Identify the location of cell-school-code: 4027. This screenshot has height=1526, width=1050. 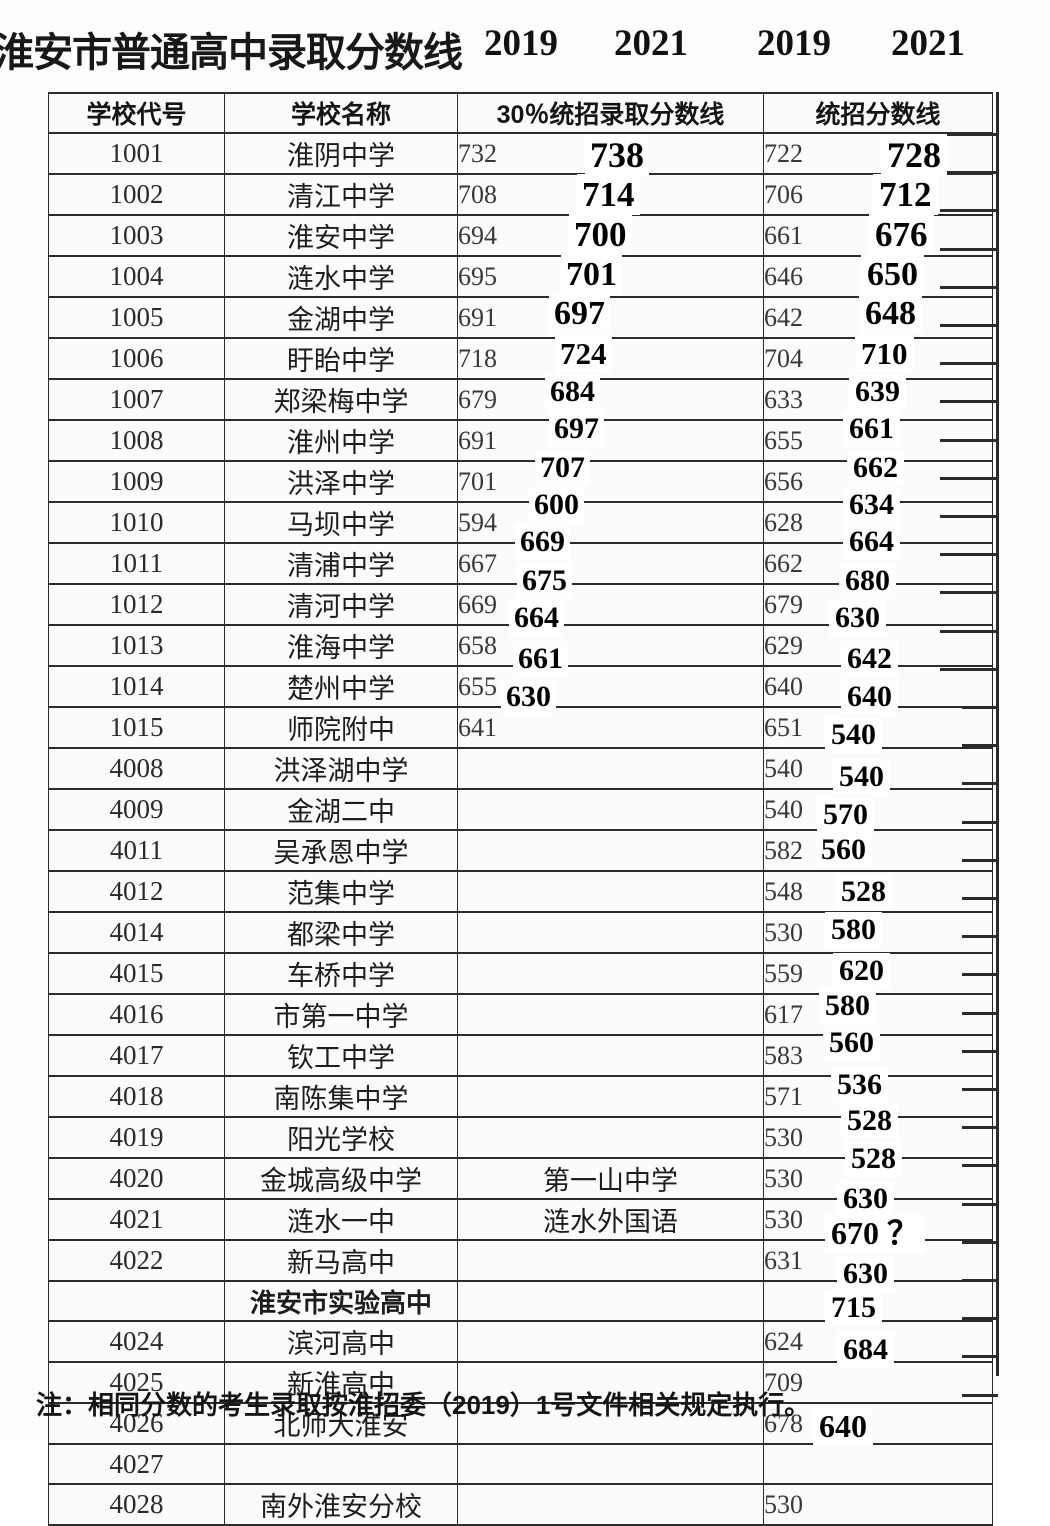
(136, 1464).